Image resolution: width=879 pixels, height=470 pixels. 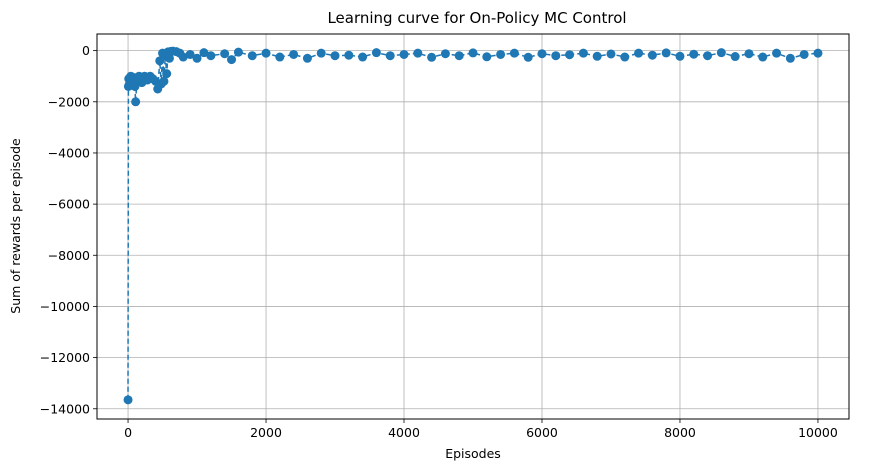 What do you see at coordinates (128, 432) in the screenshot?
I see `x-tick-label: 0` at bounding box center [128, 432].